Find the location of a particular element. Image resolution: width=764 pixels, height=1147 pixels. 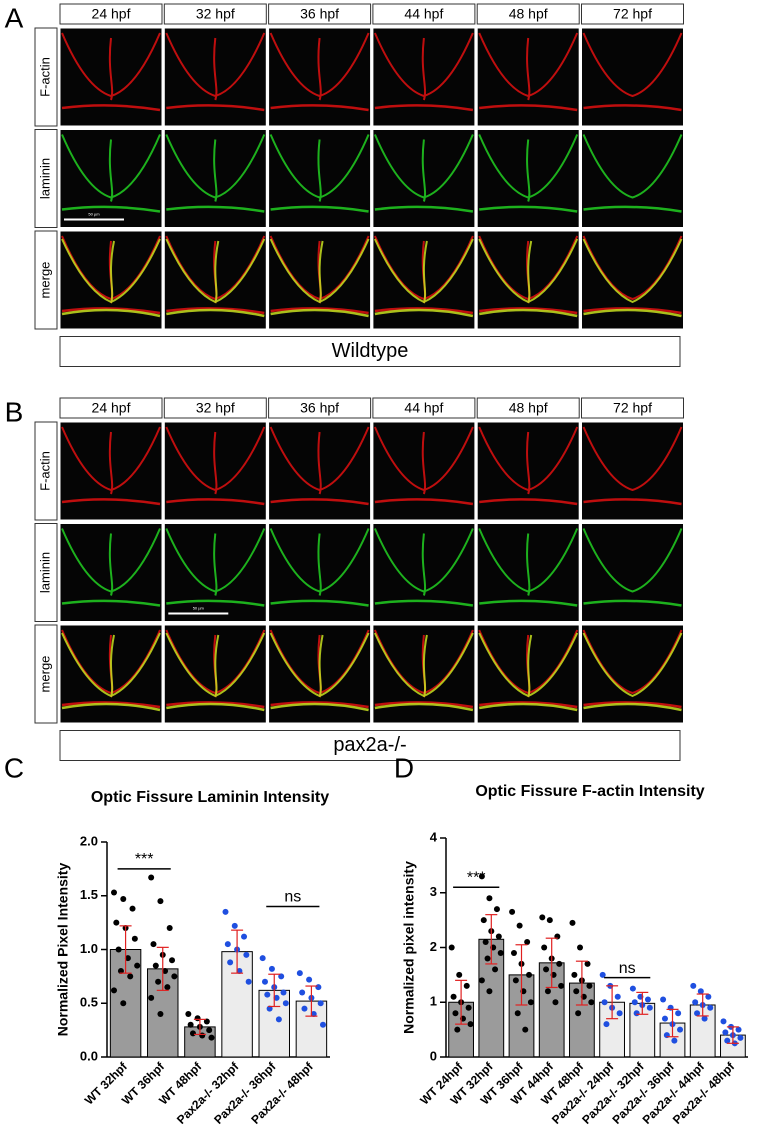

y-tick-label: 1.0 is located at coordinates (89, 948).